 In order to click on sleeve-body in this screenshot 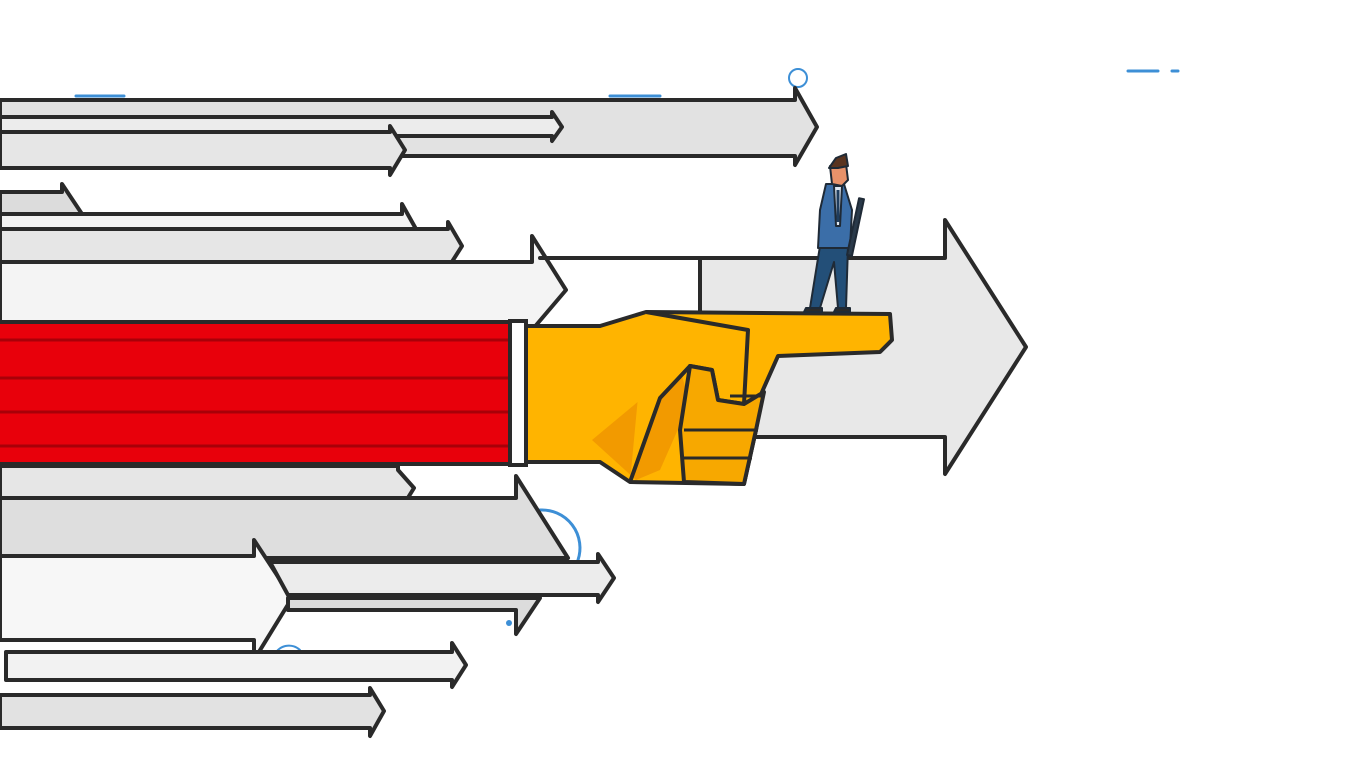, I will do `click(257, 393)`.